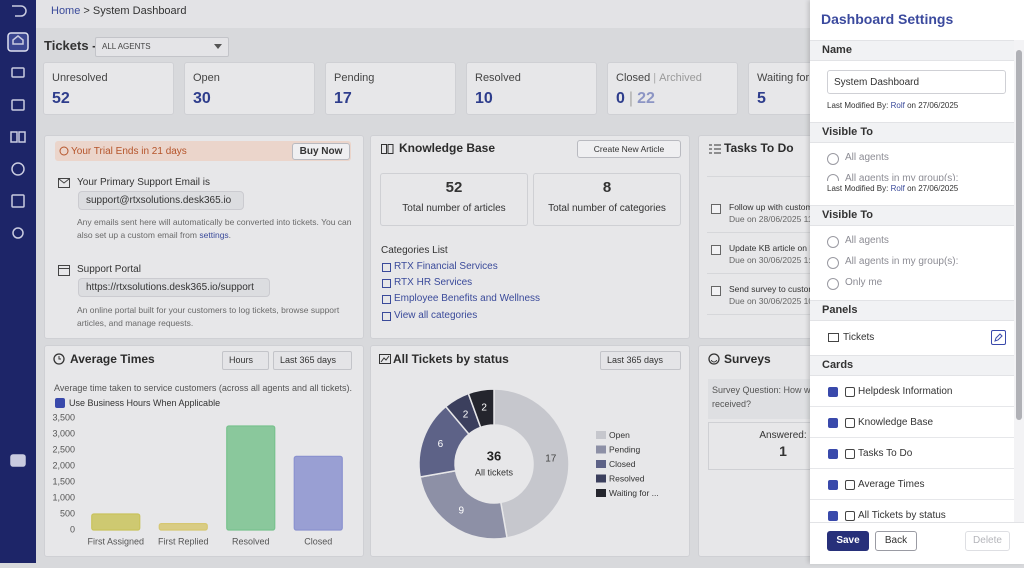 The width and height of the screenshot is (1024, 568). What do you see at coordinates (783, 435) in the screenshot?
I see `answered-label: Answered:` at bounding box center [783, 435].